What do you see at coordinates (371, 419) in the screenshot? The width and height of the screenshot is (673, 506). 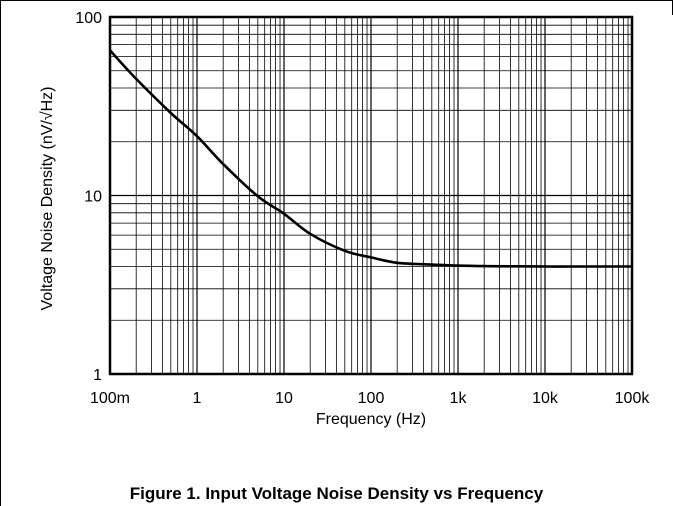 I see `x-axis-label: Frequency (Hz)` at bounding box center [371, 419].